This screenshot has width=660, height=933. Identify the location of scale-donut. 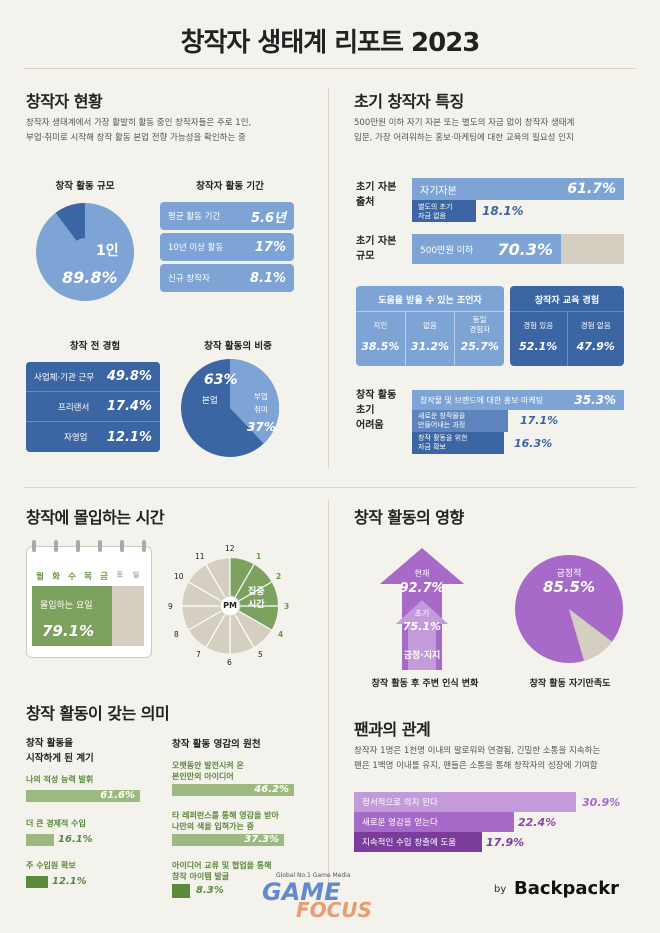
(85, 252).